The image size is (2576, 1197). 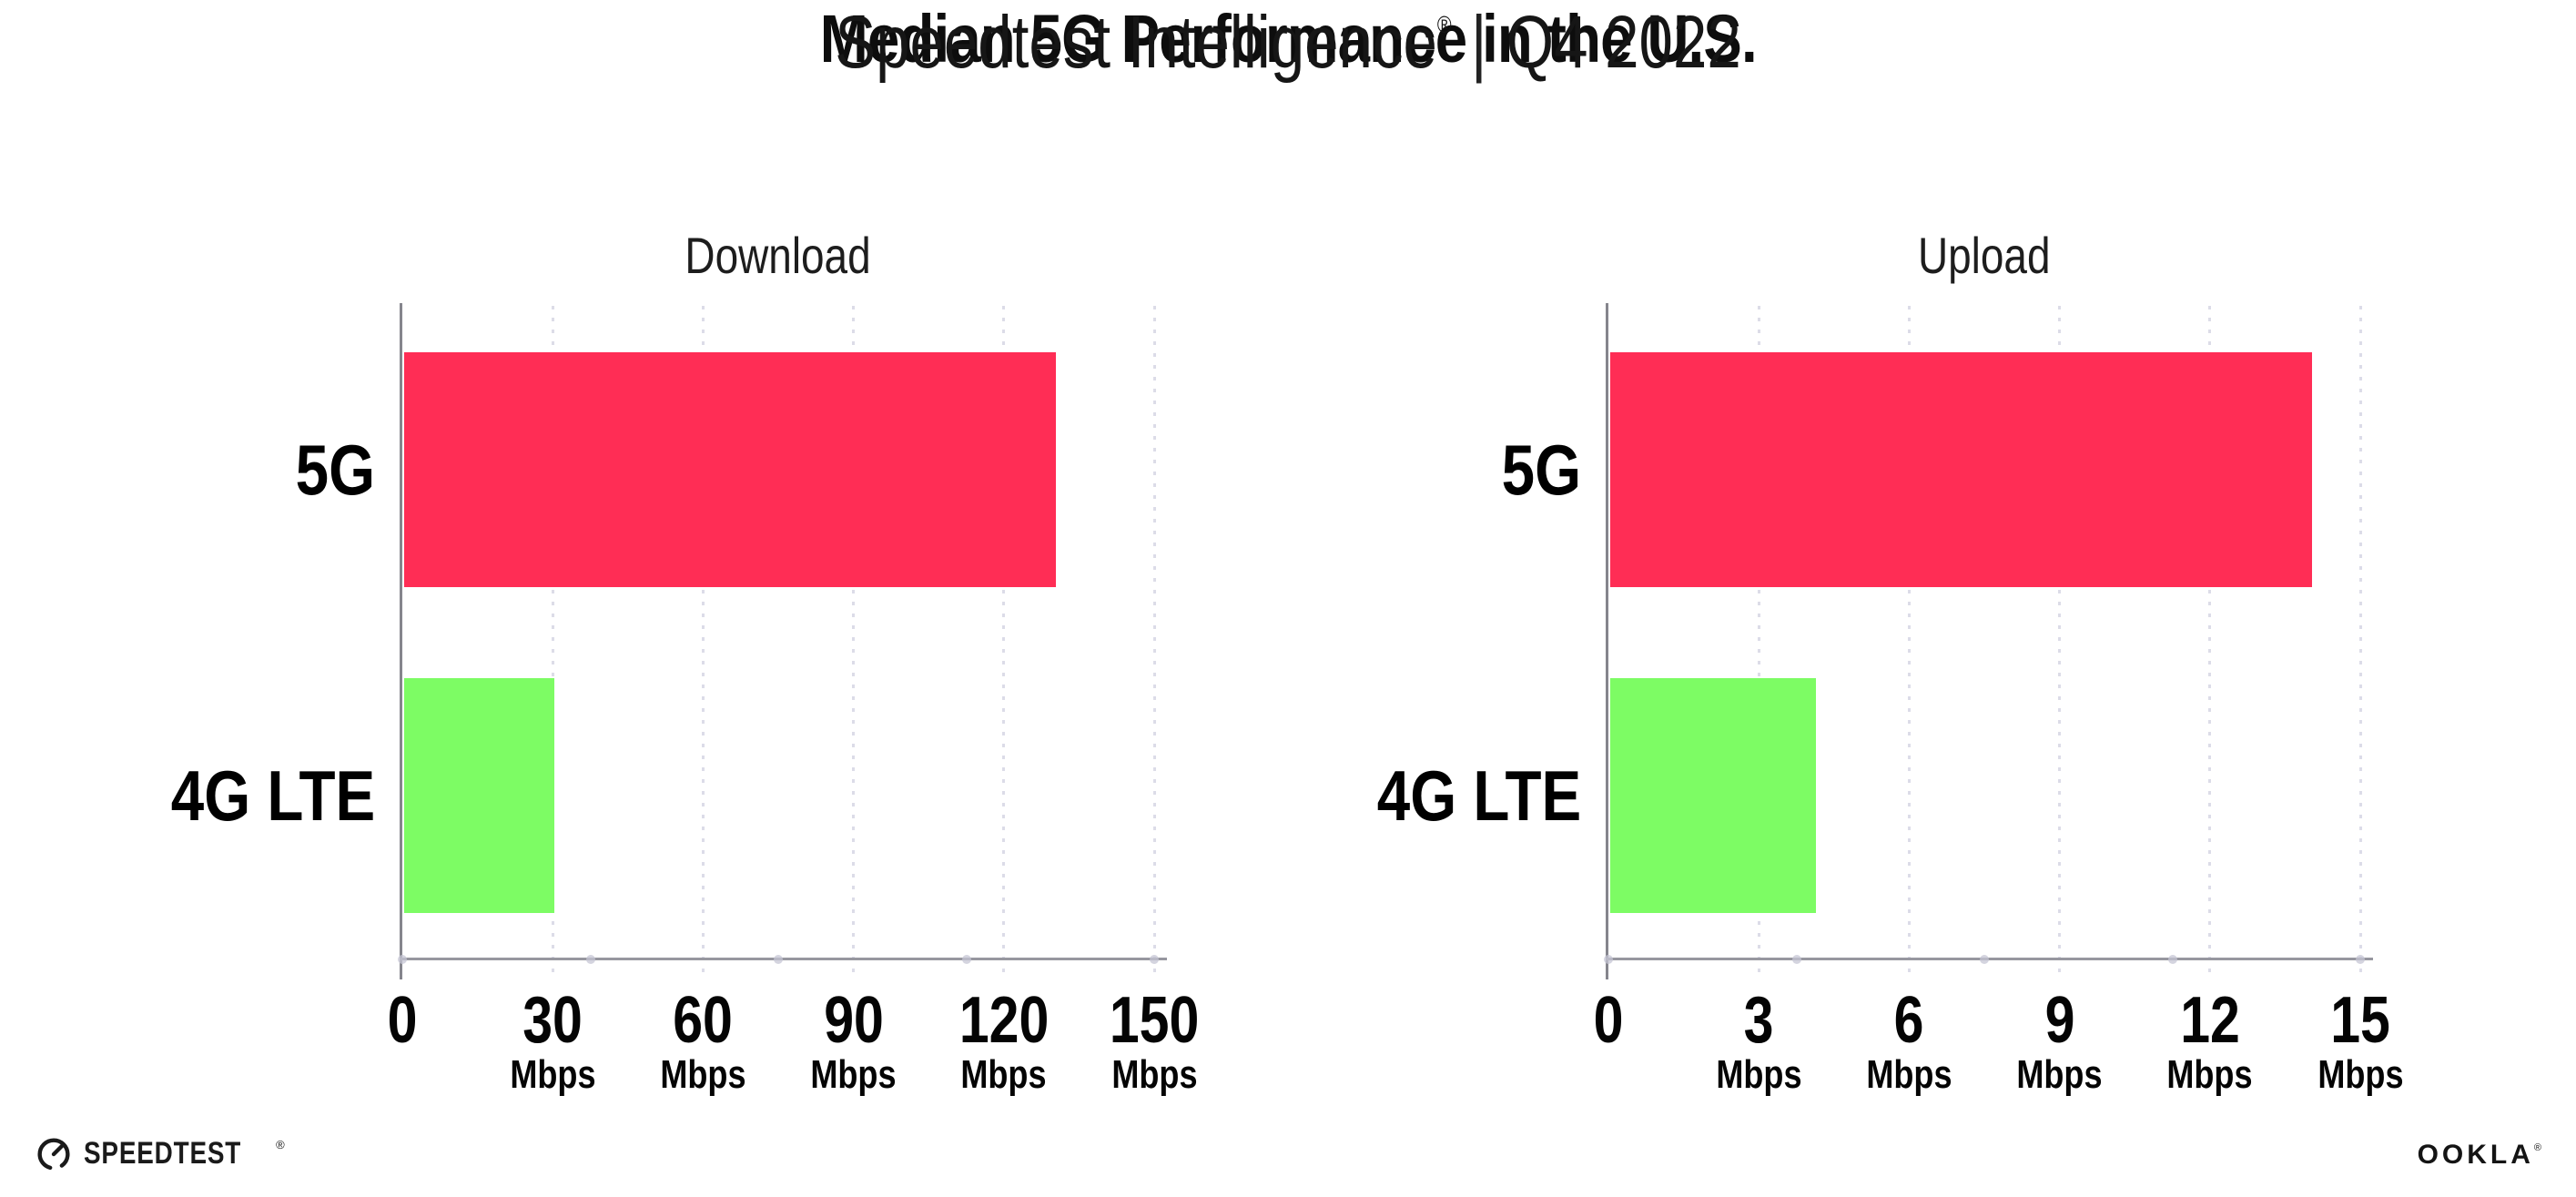 What do you see at coordinates (1908, 1021) in the screenshot?
I see `tick-value: 6` at bounding box center [1908, 1021].